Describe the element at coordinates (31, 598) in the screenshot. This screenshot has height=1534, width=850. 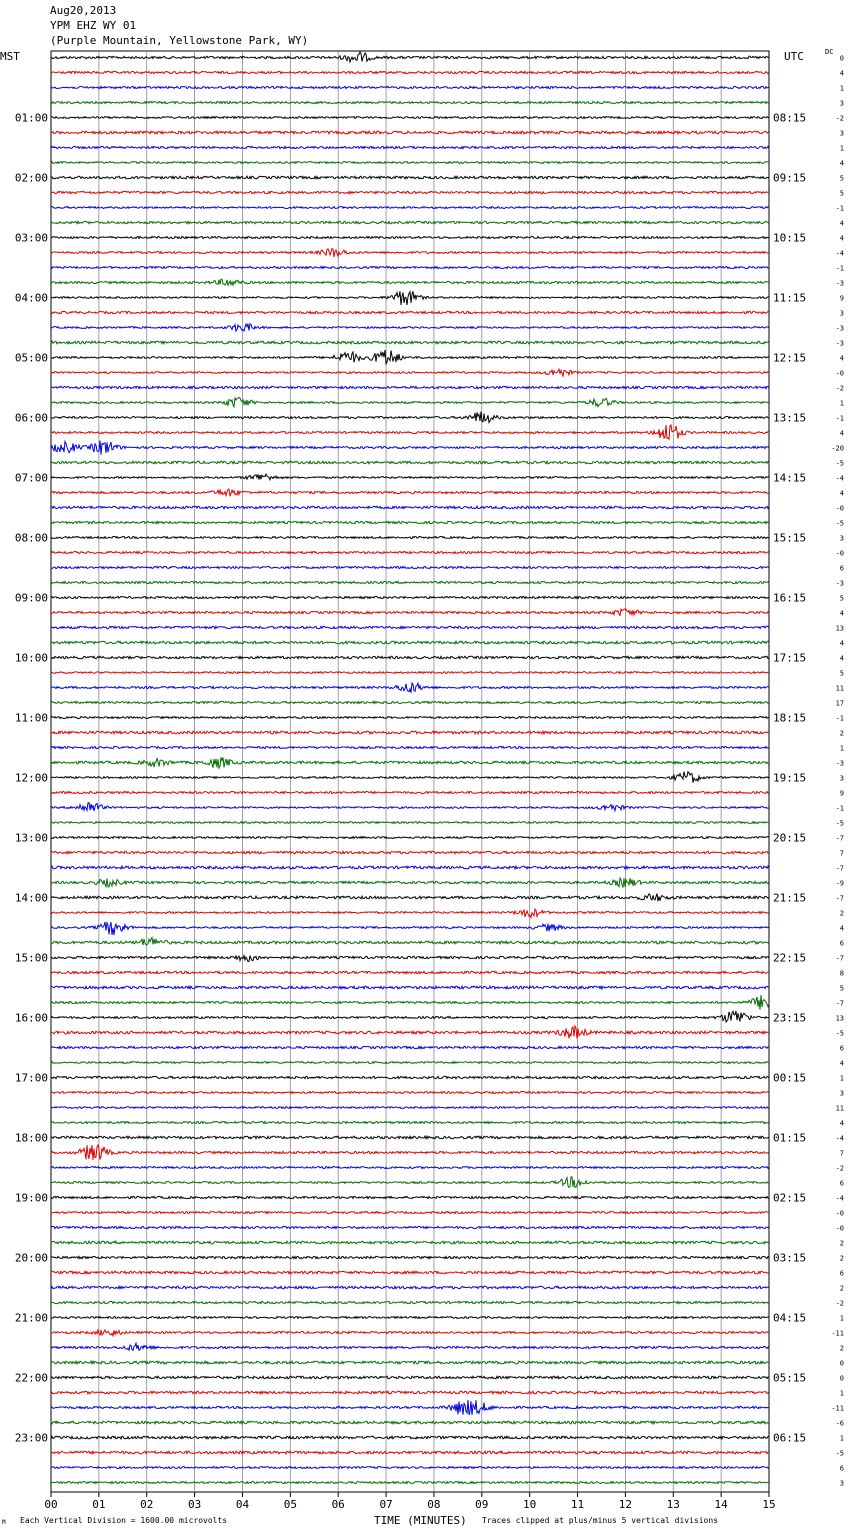
I see `left-hour-label: 09:00` at that location.